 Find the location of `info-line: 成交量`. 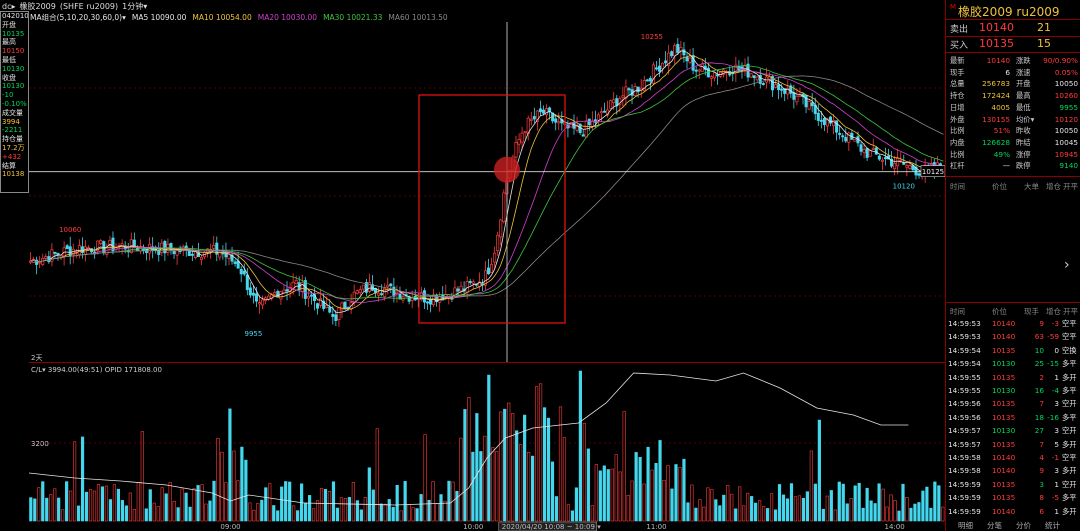

info-line: 成交量 is located at coordinates (12, 112).